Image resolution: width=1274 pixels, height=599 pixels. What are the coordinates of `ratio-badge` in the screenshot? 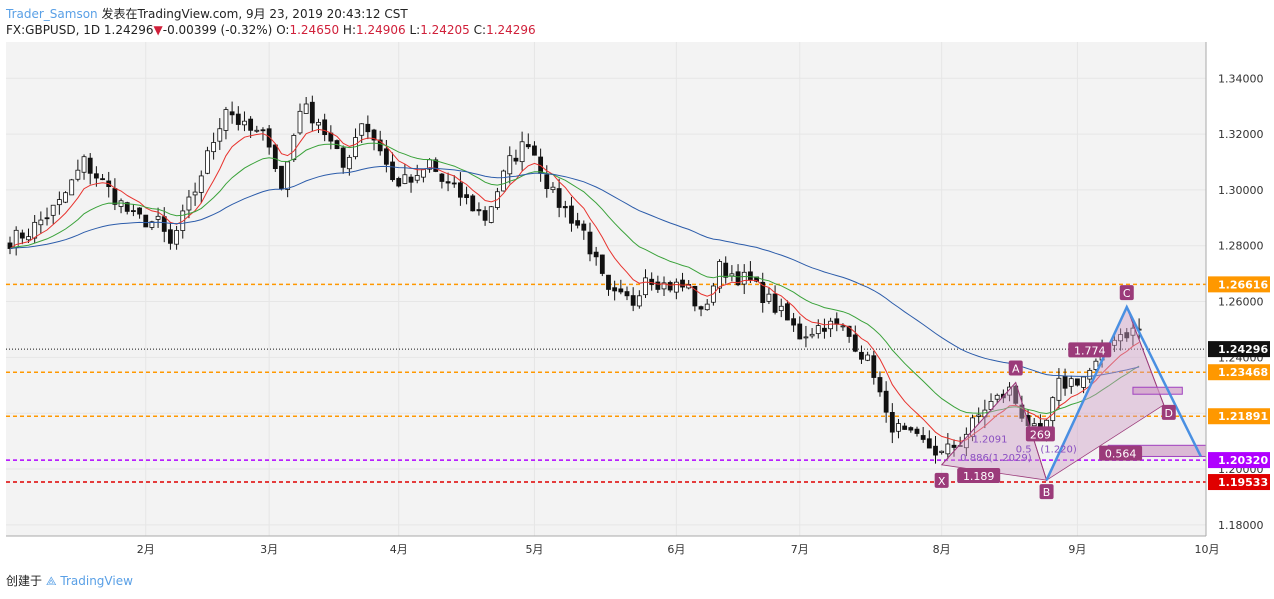 It's located at (1090, 350).